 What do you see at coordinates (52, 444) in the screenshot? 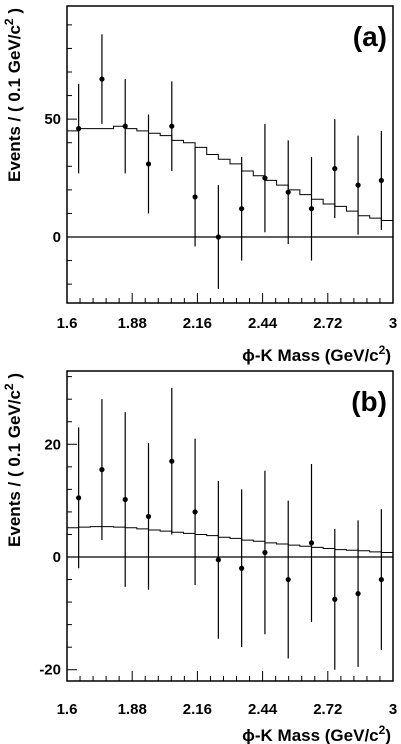
I see `y-tick-label: 20` at bounding box center [52, 444].